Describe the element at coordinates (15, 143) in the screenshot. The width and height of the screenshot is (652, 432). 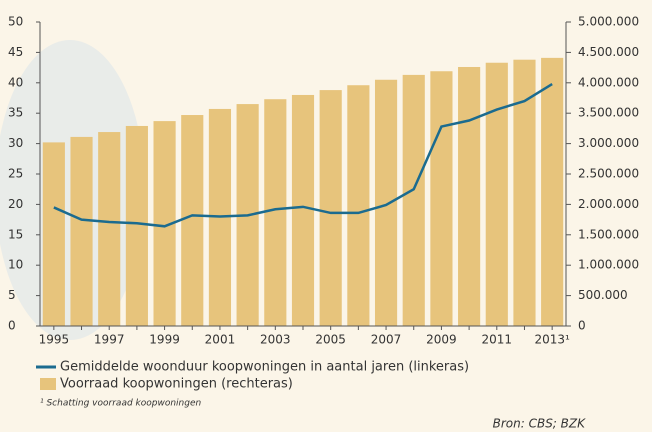
I see `y-tick-label: 30` at that location.